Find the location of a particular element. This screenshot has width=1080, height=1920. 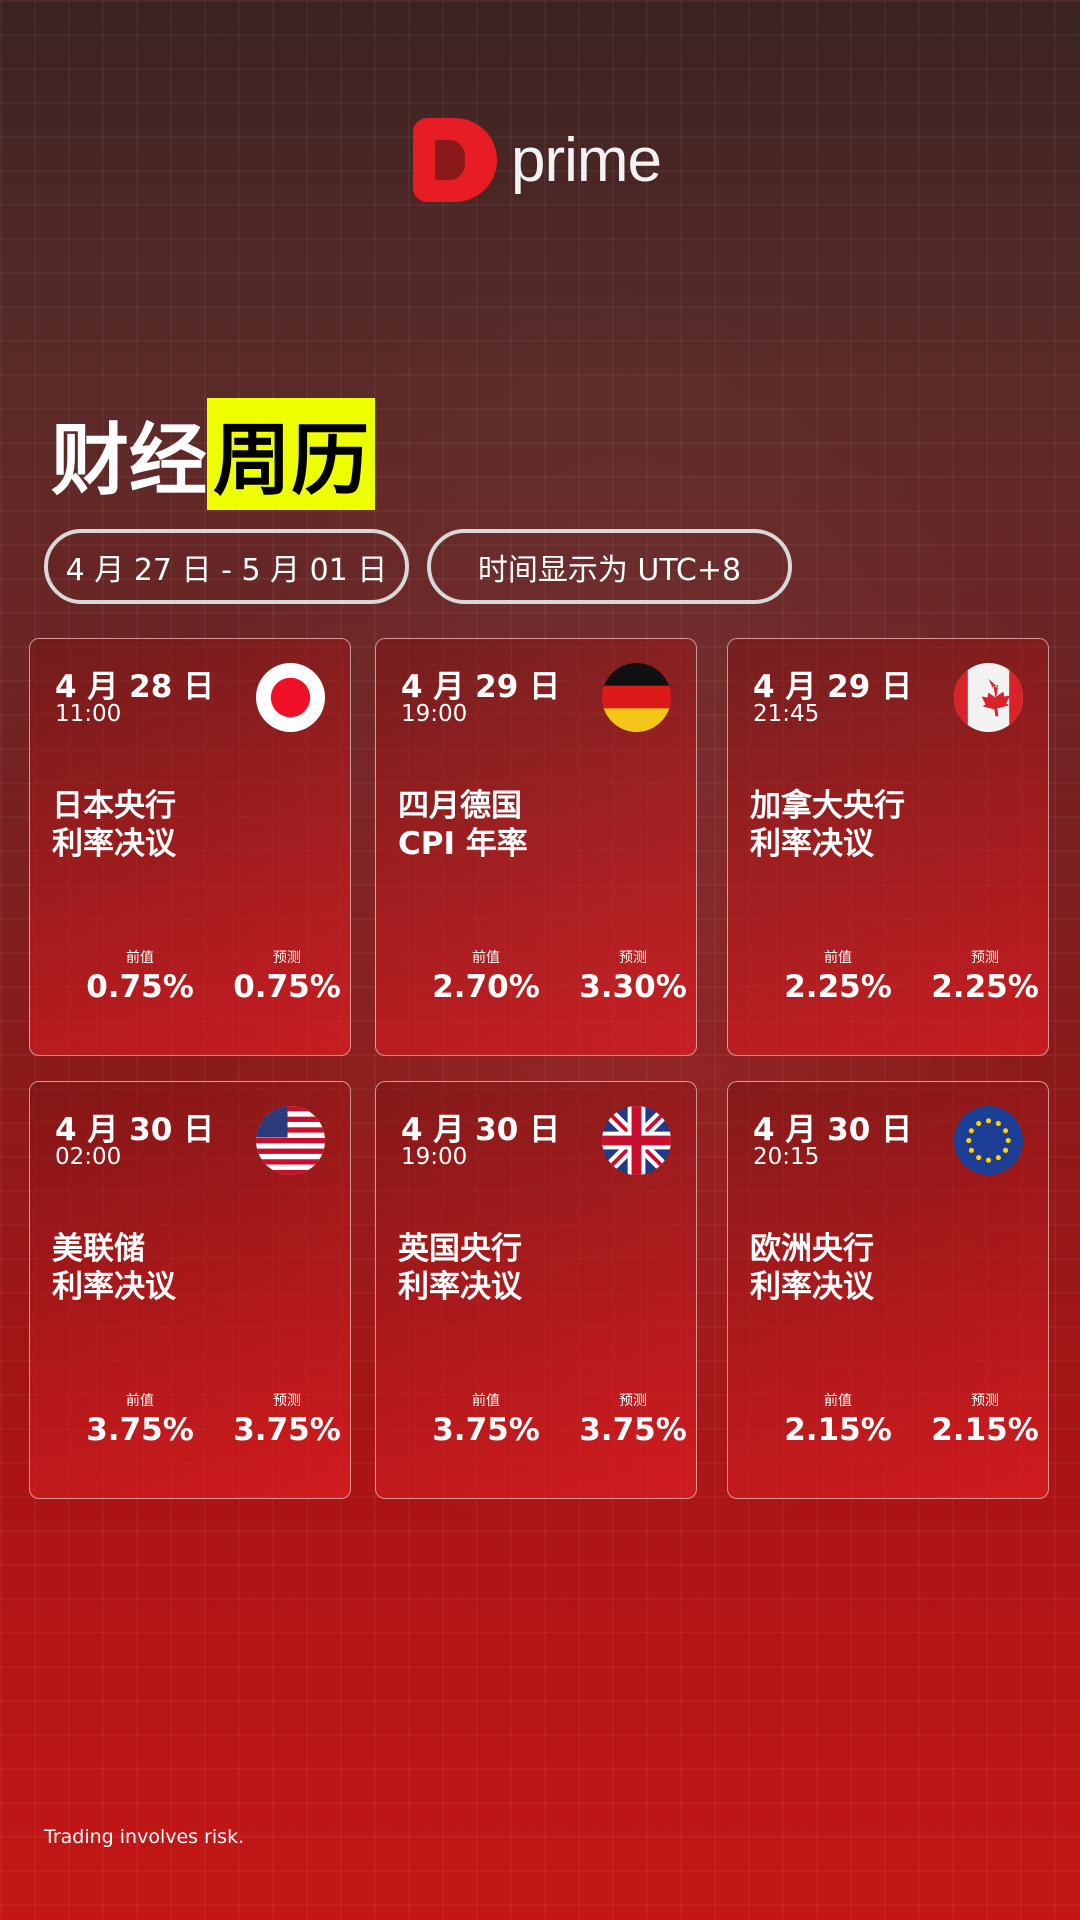

usa-flag-icon is located at coordinates (290, 1140).